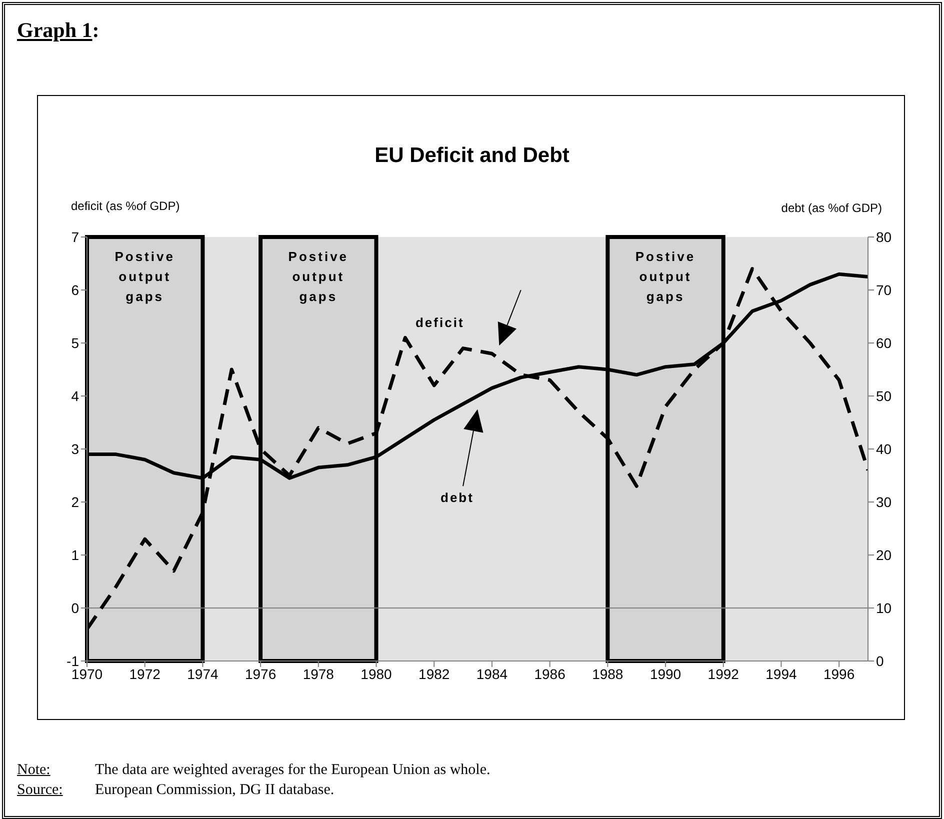 The image size is (944, 819). What do you see at coordinates (75, 554) in the screenshot?
I see `y-tick-label: 1` at bounding box center [75, 554].